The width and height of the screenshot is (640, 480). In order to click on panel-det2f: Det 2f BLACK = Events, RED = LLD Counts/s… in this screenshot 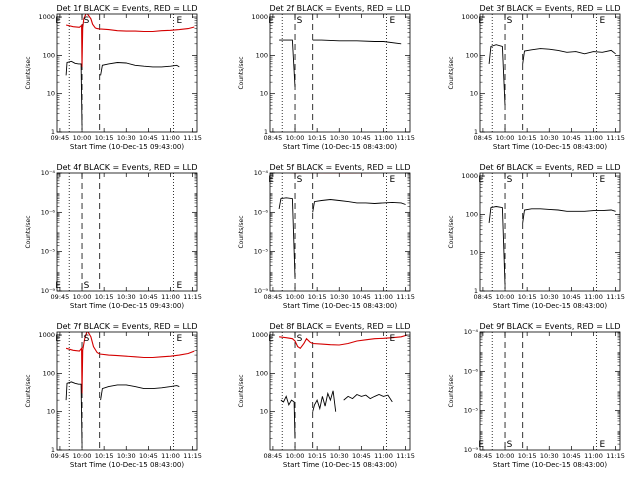, I will do `click(326, 77)`.